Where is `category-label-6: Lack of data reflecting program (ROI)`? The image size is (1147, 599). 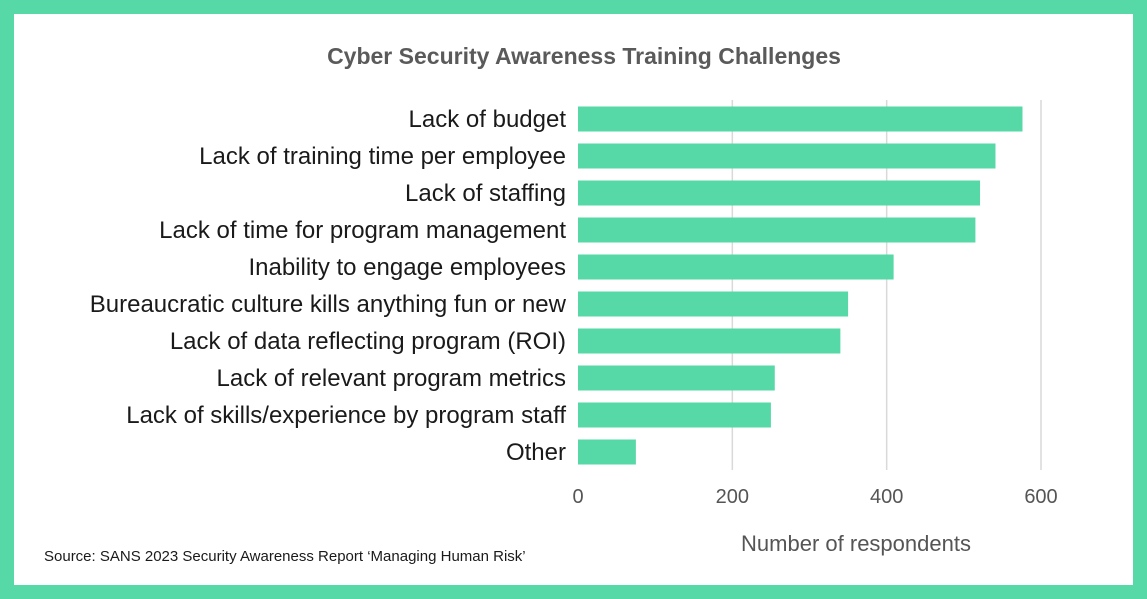
category-label-6: Lack of data reflecting program (ROI) is located at coordinates (368, 341).